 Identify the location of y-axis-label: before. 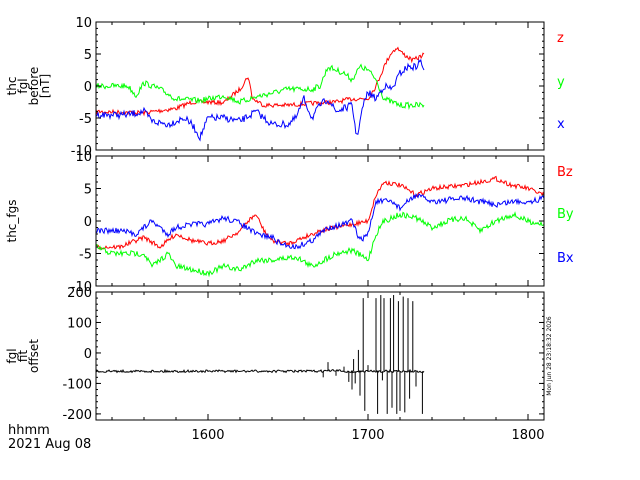
(34, 86).